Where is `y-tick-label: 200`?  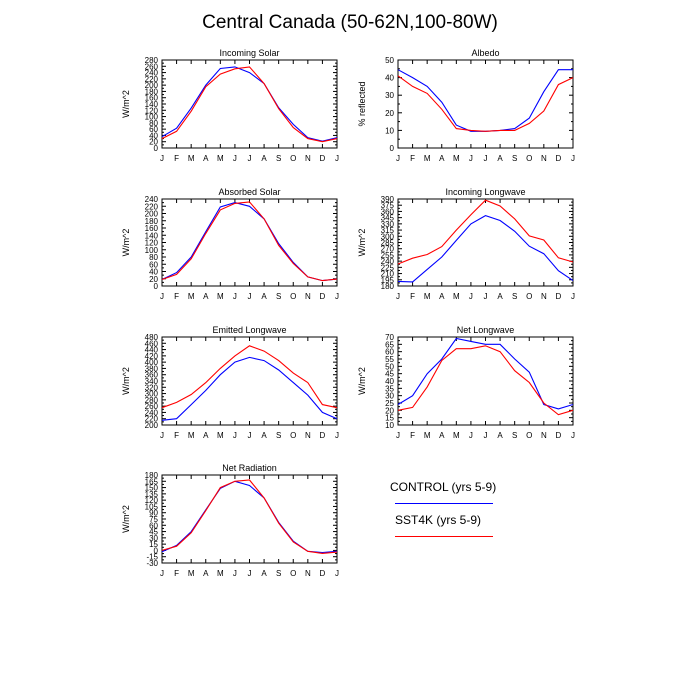
y-tick-label: 200 is located at coordinates (152, 214).